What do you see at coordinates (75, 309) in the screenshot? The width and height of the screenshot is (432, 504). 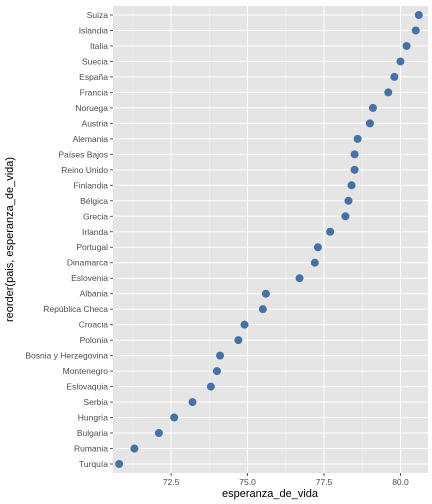 I see `y-tick-label: República Checa` at bounding box center [75, 309].